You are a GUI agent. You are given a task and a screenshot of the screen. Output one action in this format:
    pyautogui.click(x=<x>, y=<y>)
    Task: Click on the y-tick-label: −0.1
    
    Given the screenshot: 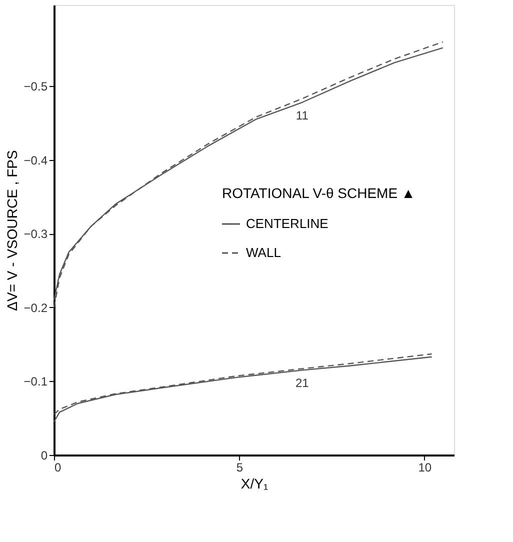 What is the action you would take?
    pyautogui.click(x=36, y=381)
    